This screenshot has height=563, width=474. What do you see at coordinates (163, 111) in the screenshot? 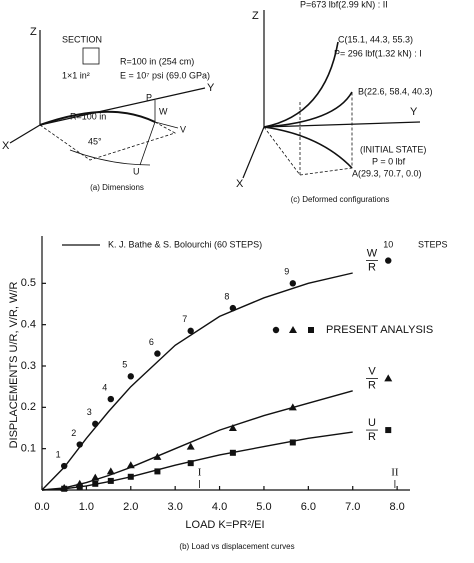
I see `label: W` at bounding box center [163, 111].